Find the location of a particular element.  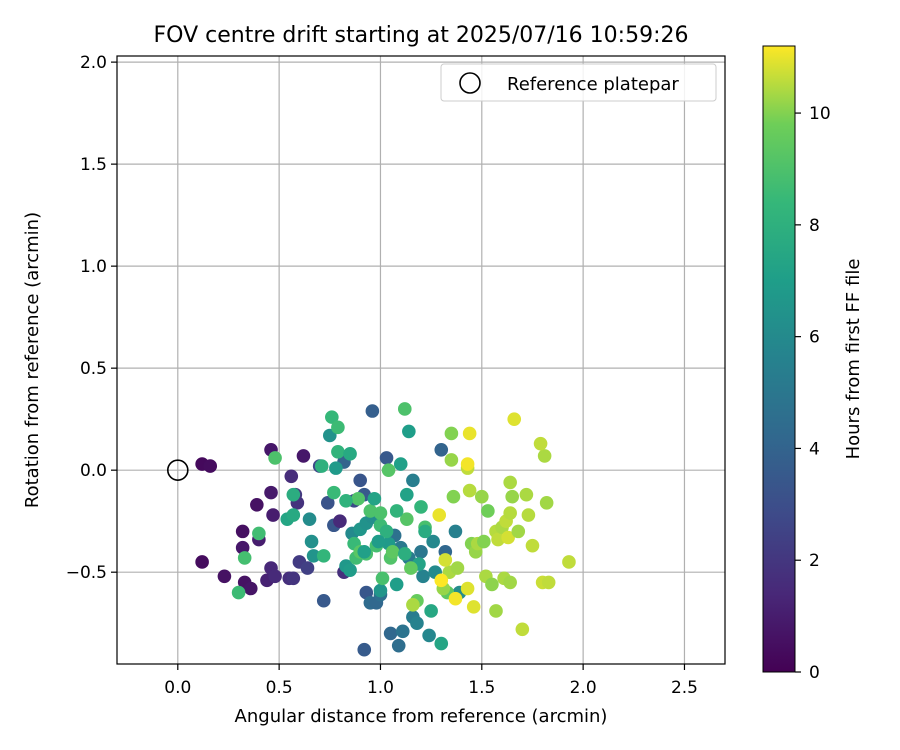

x-tick-label: 1.5 is located at coordinates (481, 688).